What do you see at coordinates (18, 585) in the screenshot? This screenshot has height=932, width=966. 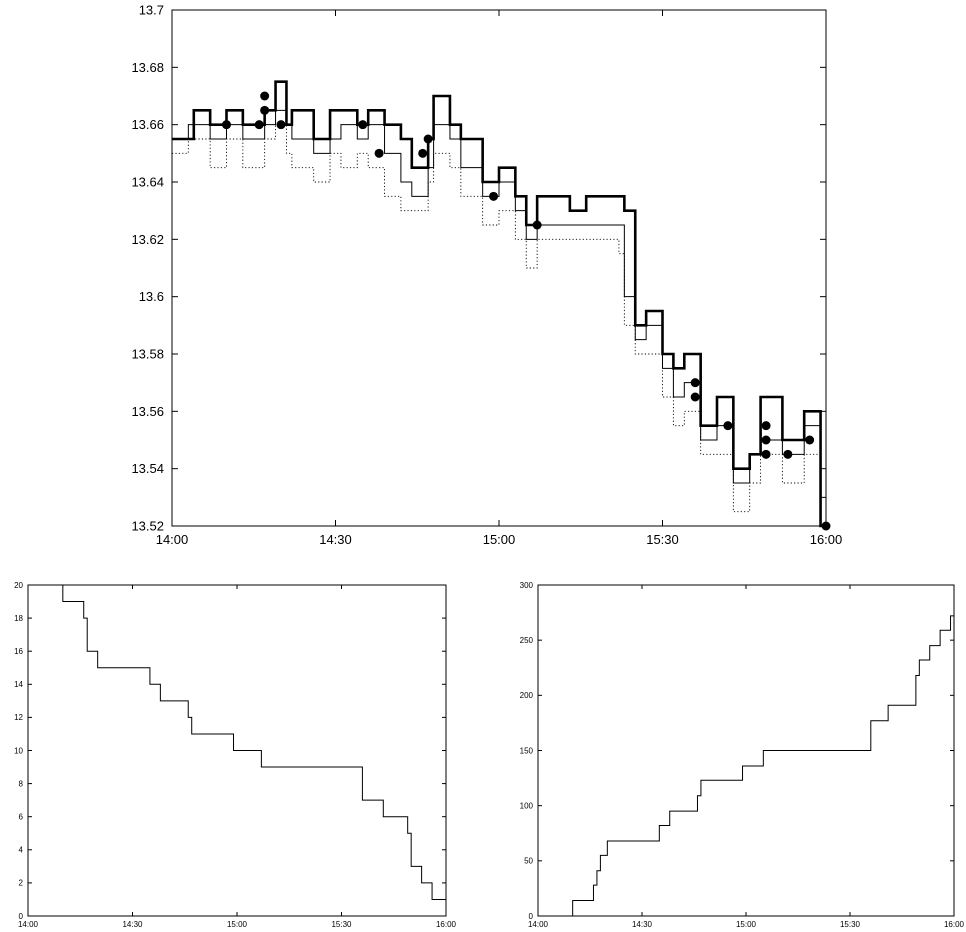 I see `y-tick-label: 20` at bounding box center [18, 585].